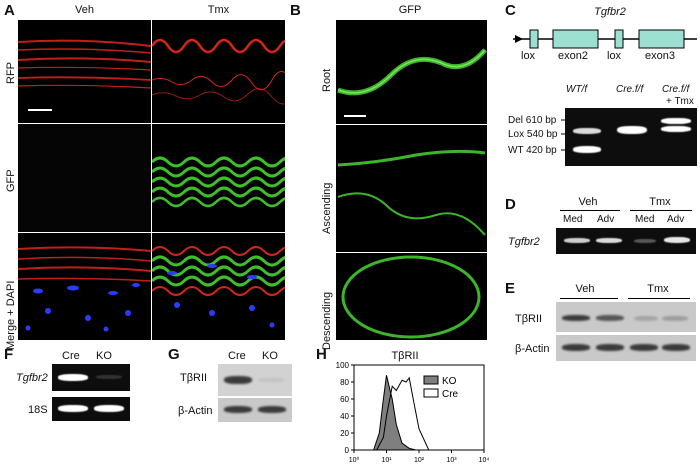 This screenshot has height=465, width=700. What do you see at coordinates (573, 56) in the screenshot?
I see `map-label-exon2: exon2` at bounding box center [573, 56].